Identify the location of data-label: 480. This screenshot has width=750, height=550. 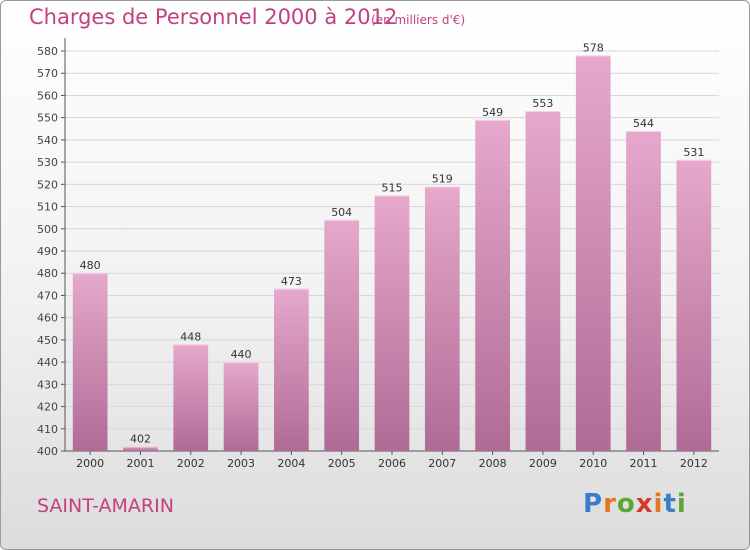
(90, 265).